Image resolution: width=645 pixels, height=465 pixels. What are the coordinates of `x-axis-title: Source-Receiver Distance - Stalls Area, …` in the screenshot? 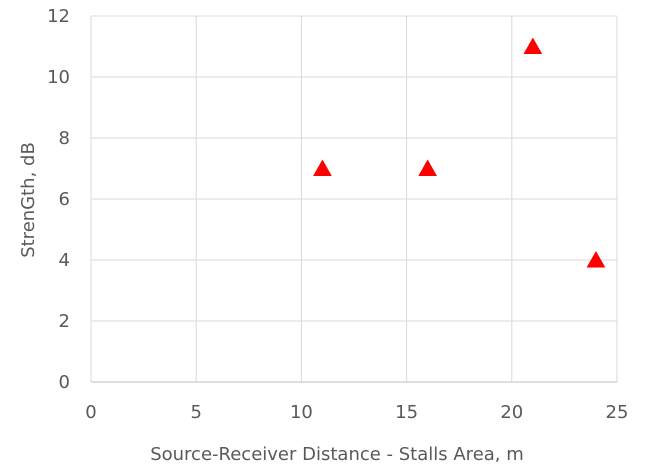 It's located at (337, 454).